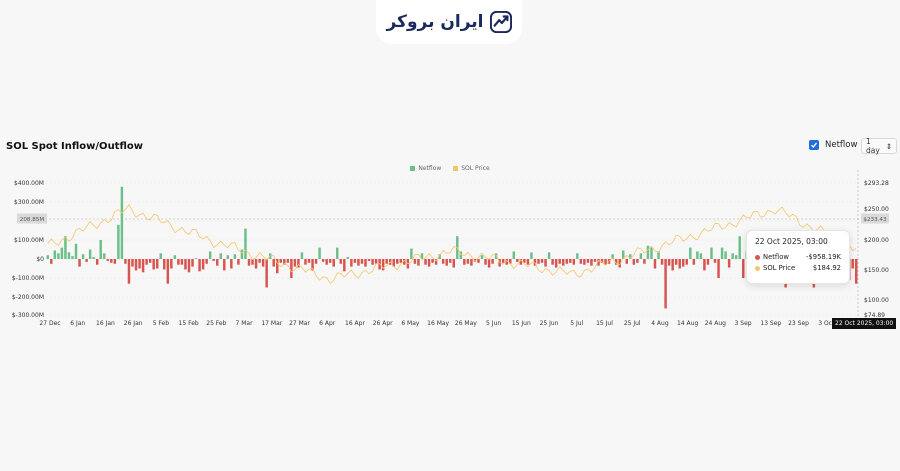  I want to click on interval-select: 1 day ⇕, so click(879, 146).